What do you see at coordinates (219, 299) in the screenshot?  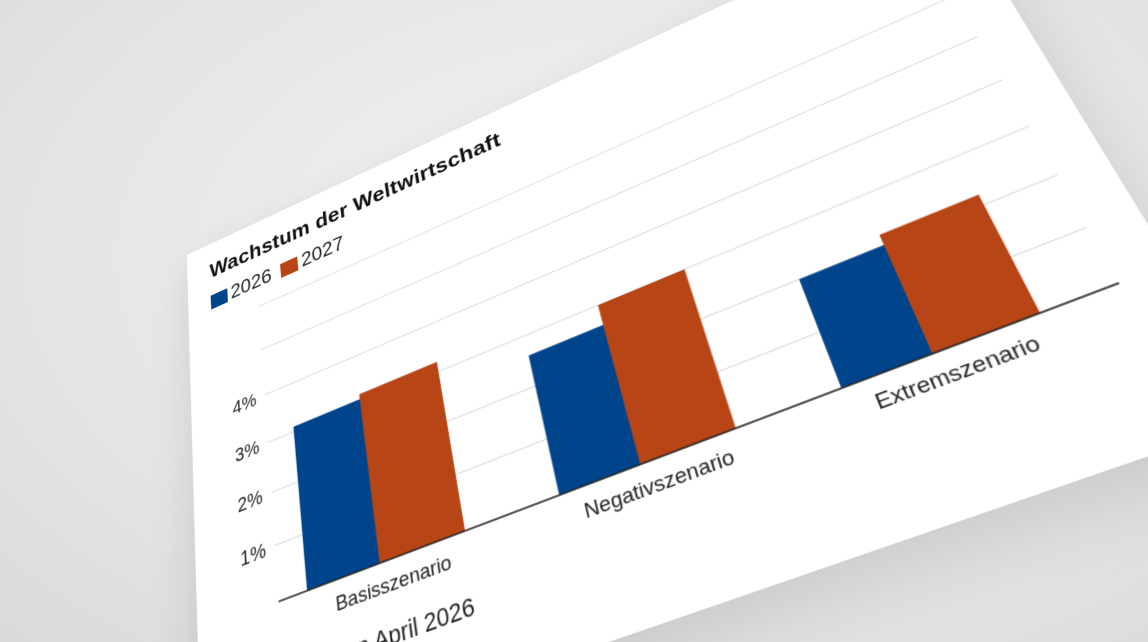 I see `legend-swatch-2026` at bounding box center [219, 299].